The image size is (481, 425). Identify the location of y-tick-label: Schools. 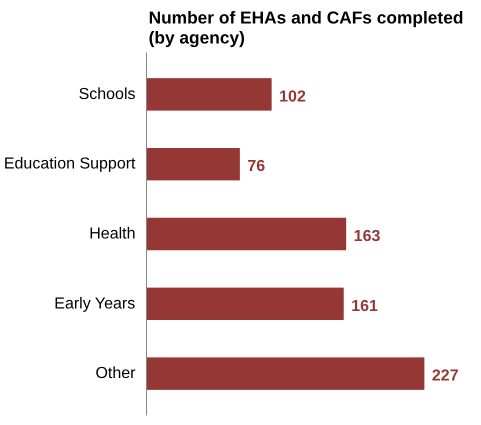
(107, 94).